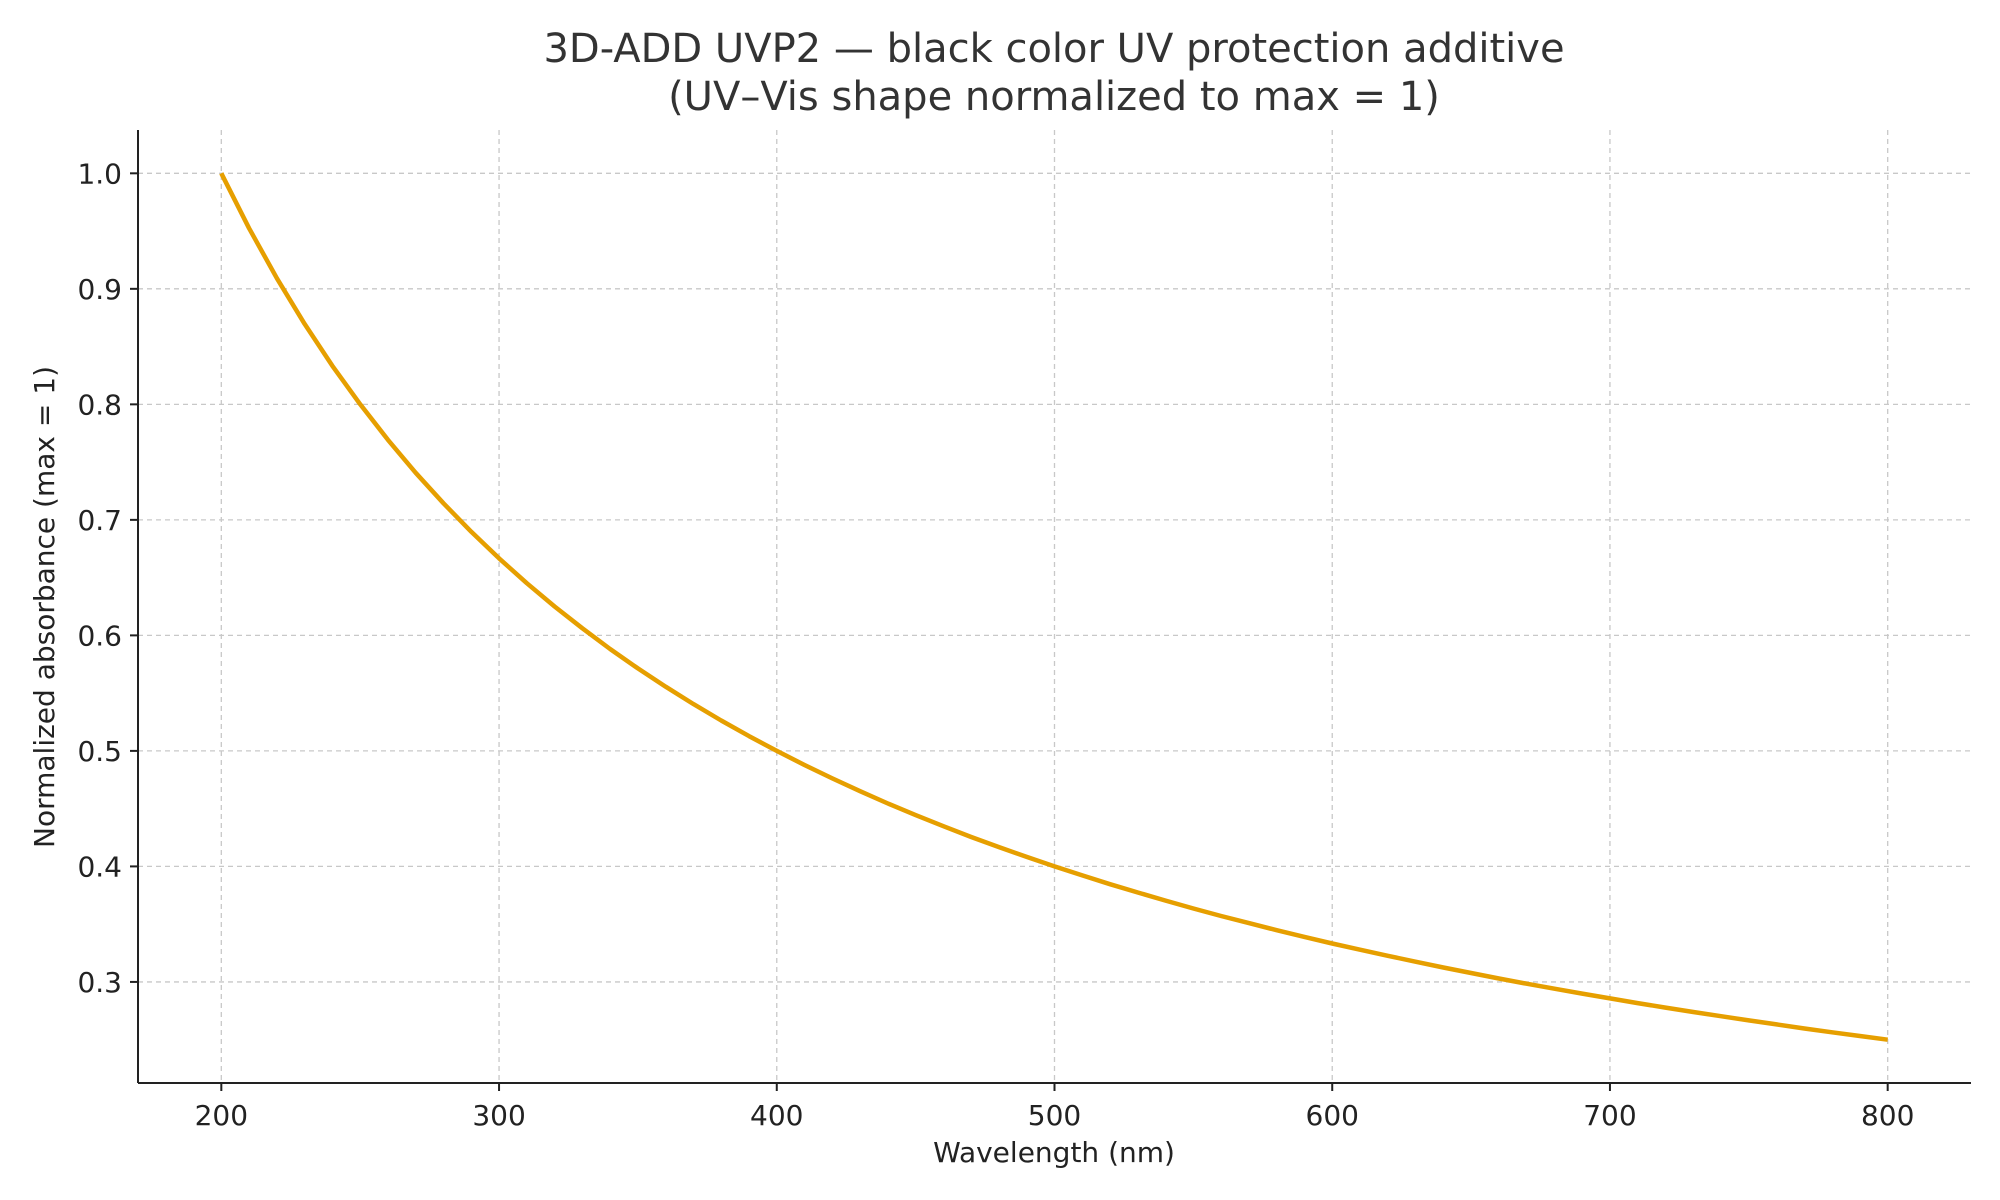 The height and width of the screenshot is (1200, 2000). I want to click on y-axis-label: Normalized absorbance (max = 1), so click(44, 607).